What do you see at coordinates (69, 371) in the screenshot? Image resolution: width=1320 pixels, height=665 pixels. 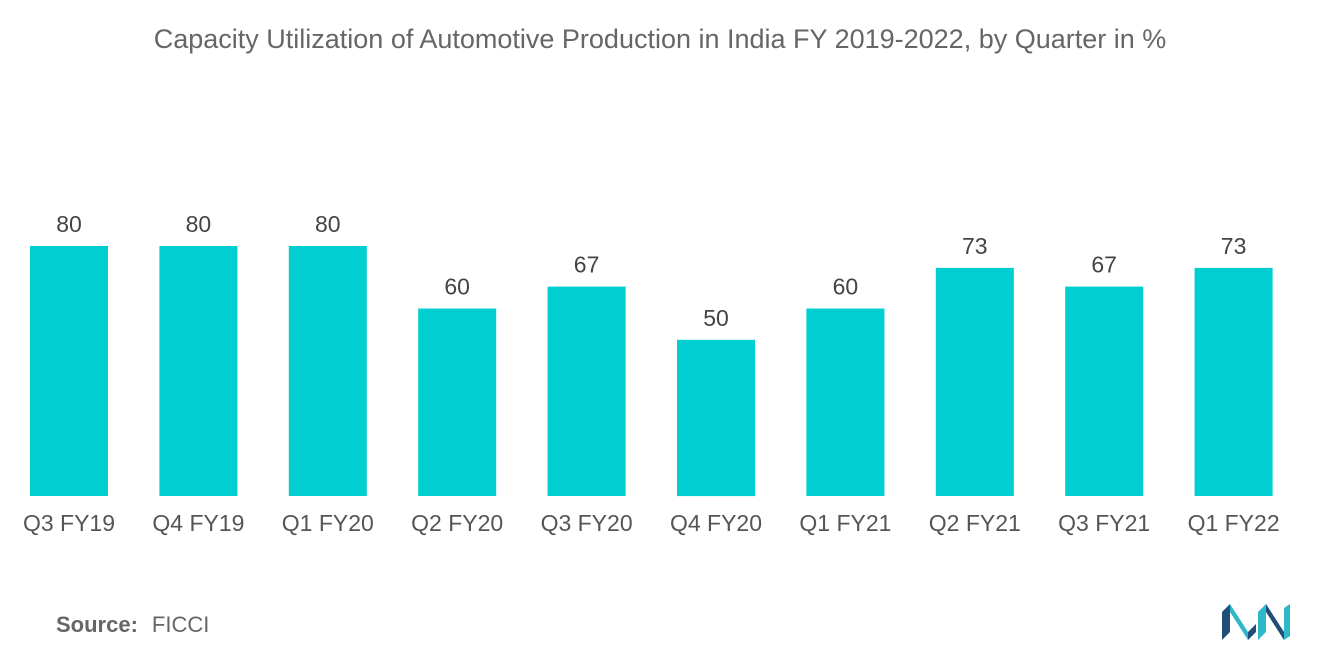 I see `bar-q3-fy19` at bounding box center [69, 371].